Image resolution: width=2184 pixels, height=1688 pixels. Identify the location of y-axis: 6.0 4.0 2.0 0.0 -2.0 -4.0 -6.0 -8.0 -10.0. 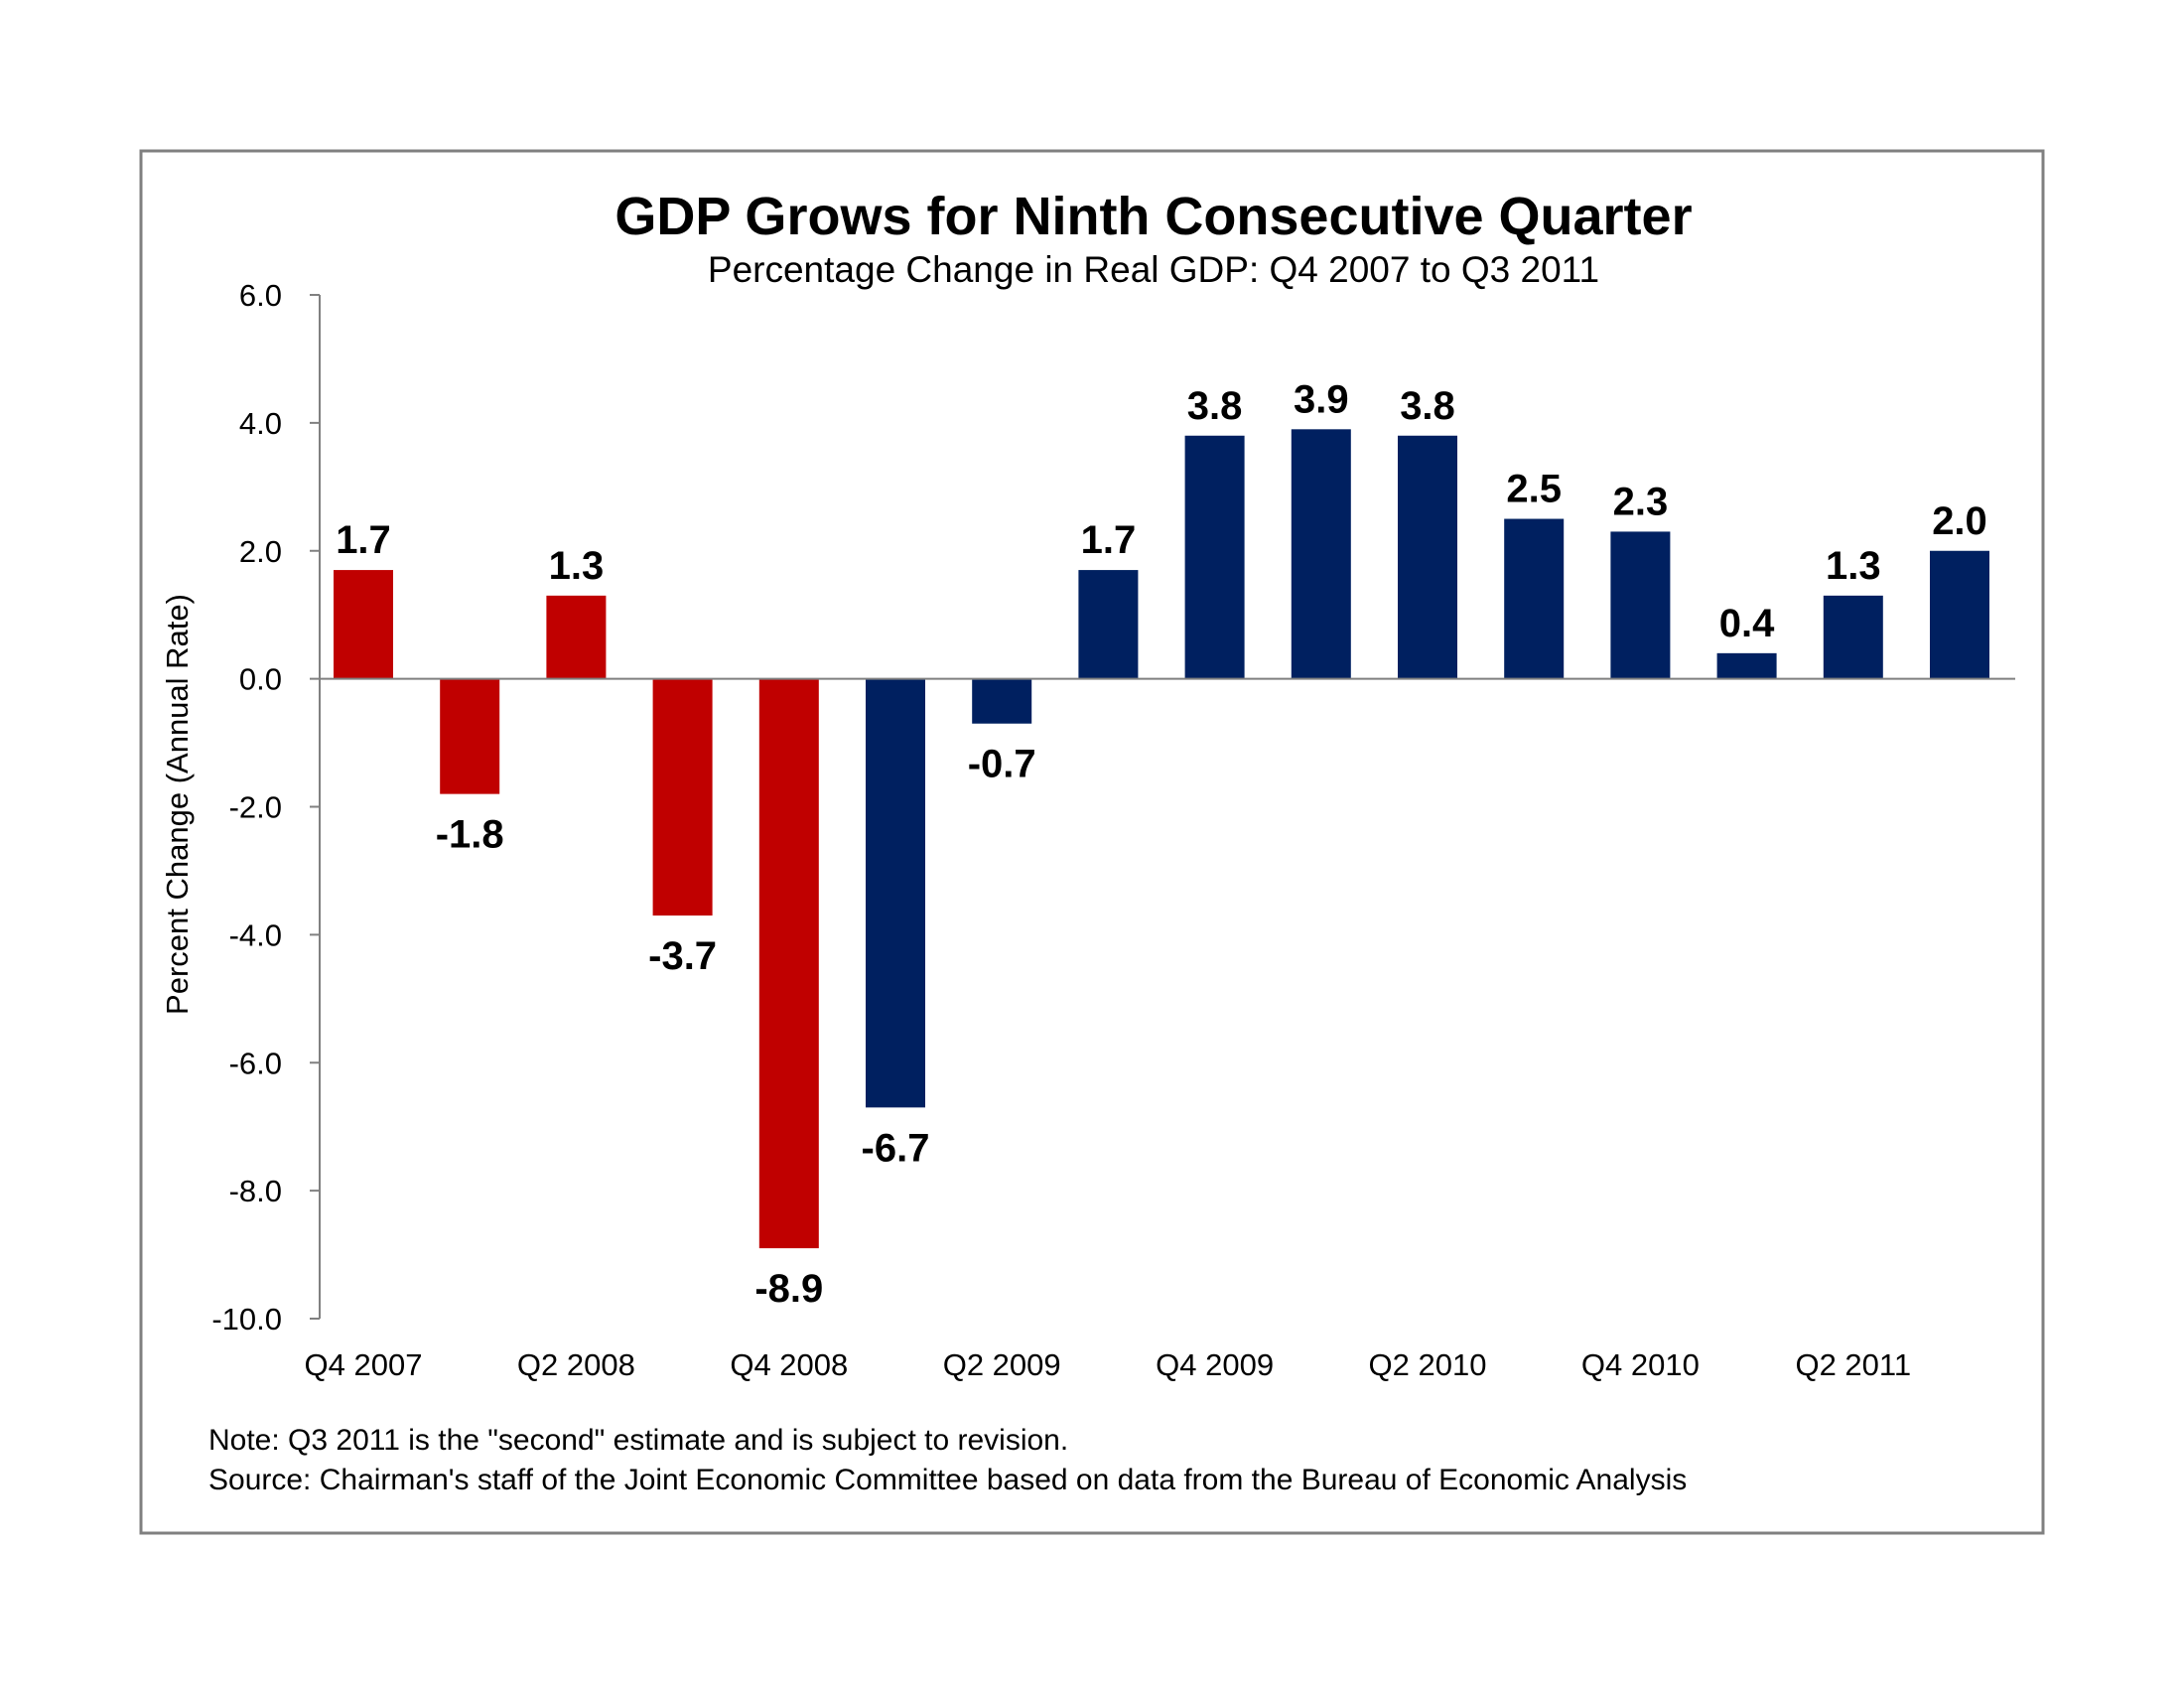
(266, 807).